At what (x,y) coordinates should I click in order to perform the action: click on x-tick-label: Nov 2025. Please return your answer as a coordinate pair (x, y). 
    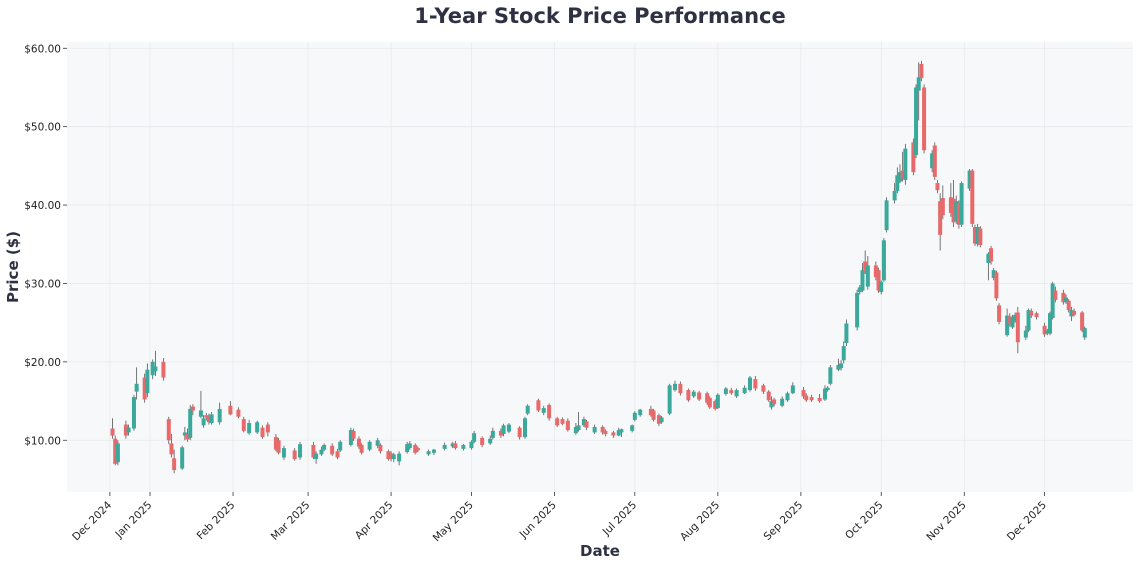
    Looking at the image, I should click on (946, 521).